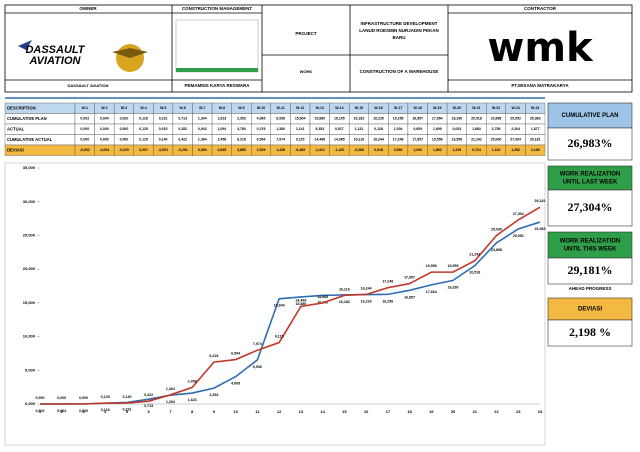 This screenshot has width=640, height=452. Describe the element at coordinates (535, 140) in the screenshot. I see `cell-text: 29,181` at that location.